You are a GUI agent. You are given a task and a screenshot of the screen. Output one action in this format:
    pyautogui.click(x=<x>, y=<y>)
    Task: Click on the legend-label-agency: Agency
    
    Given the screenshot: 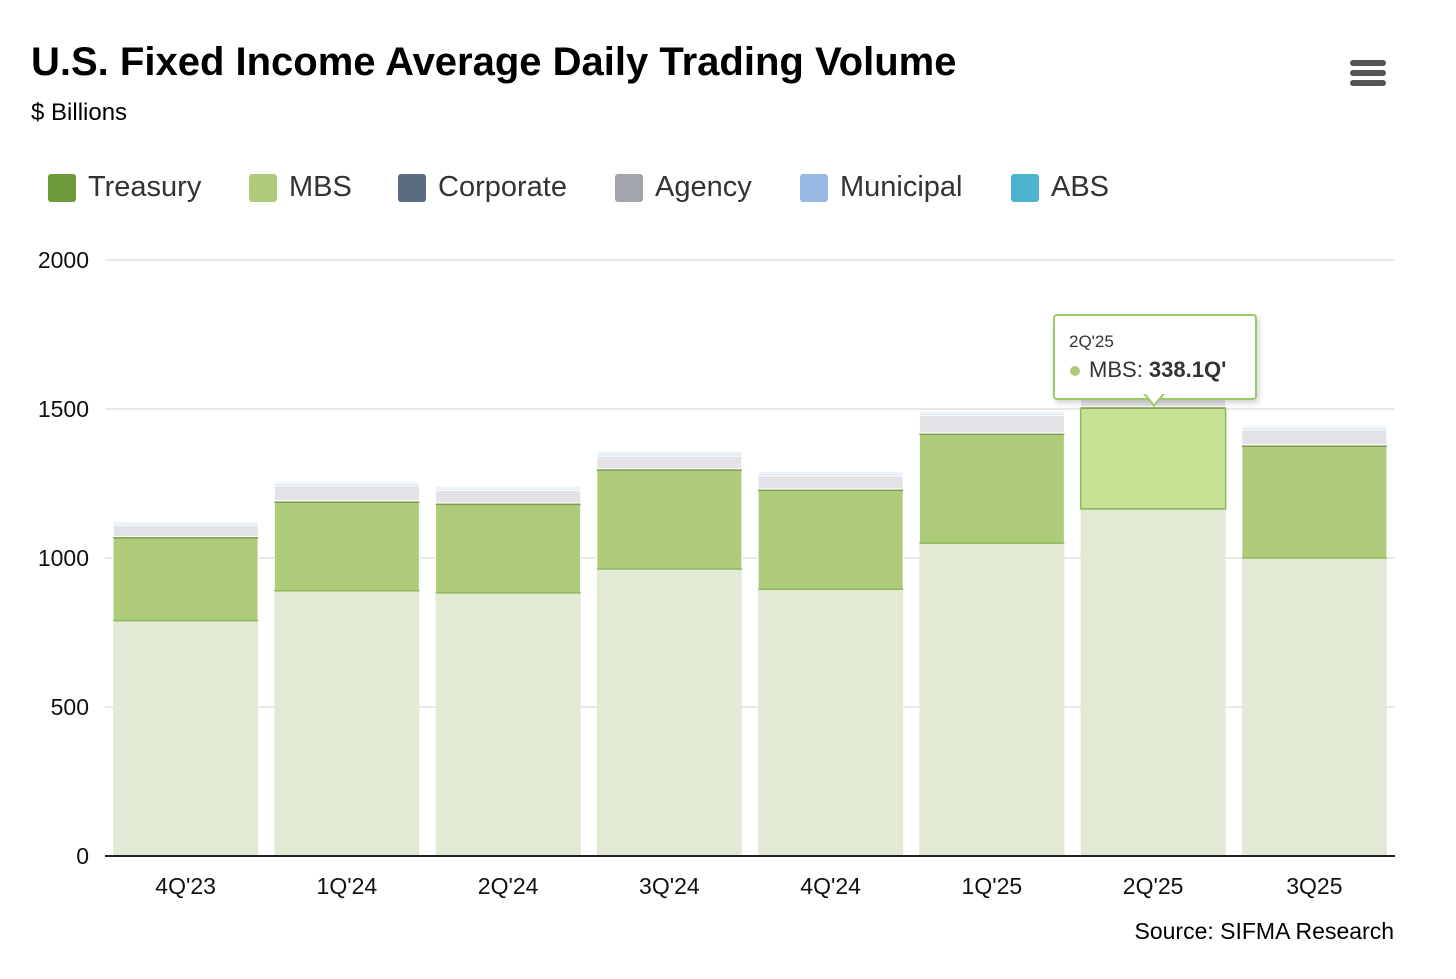 What is the action you would take?
    pyautogui.click(x=703, y=187)
    